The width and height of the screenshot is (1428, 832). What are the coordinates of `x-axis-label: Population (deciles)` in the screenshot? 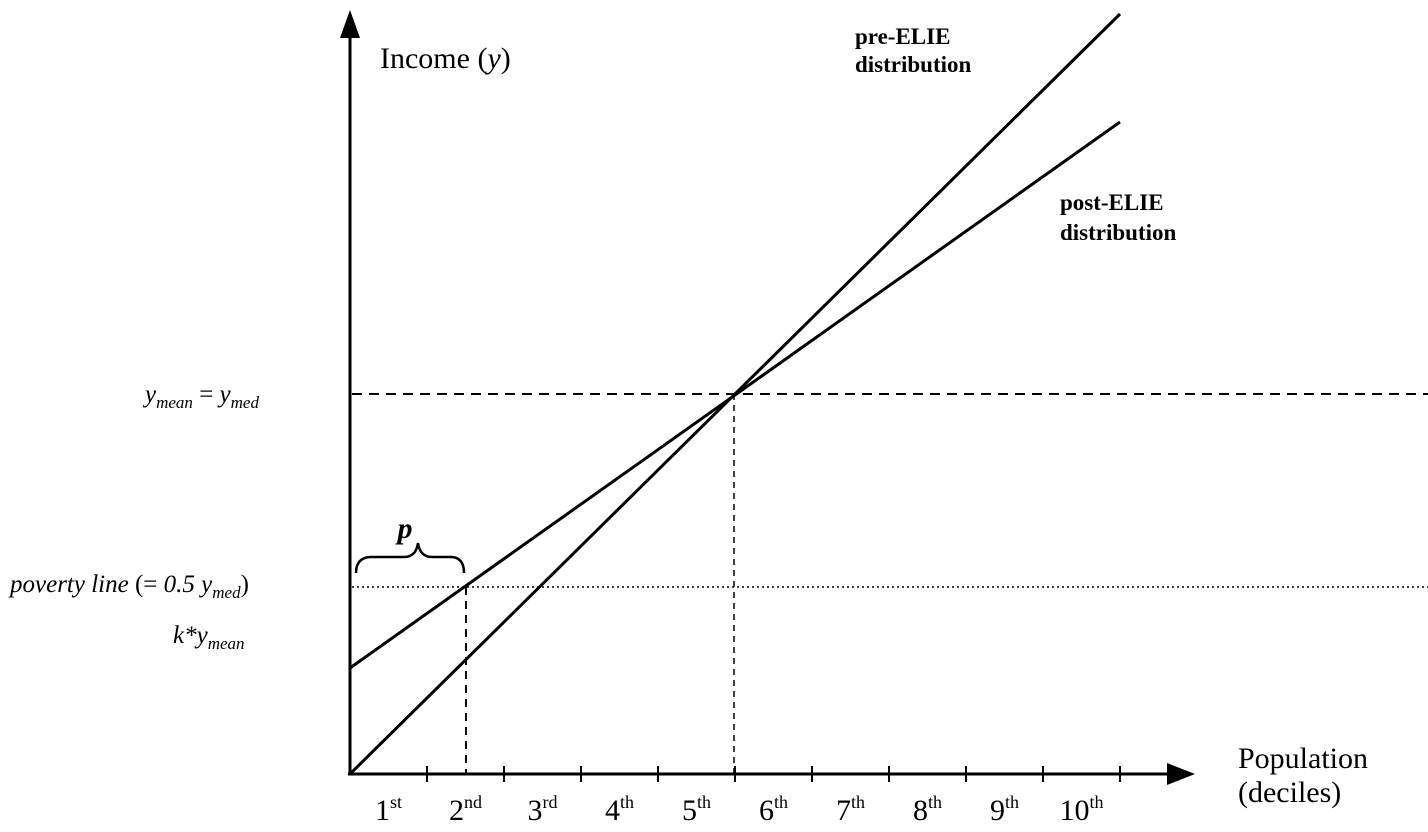 It's located at (1307, 775).